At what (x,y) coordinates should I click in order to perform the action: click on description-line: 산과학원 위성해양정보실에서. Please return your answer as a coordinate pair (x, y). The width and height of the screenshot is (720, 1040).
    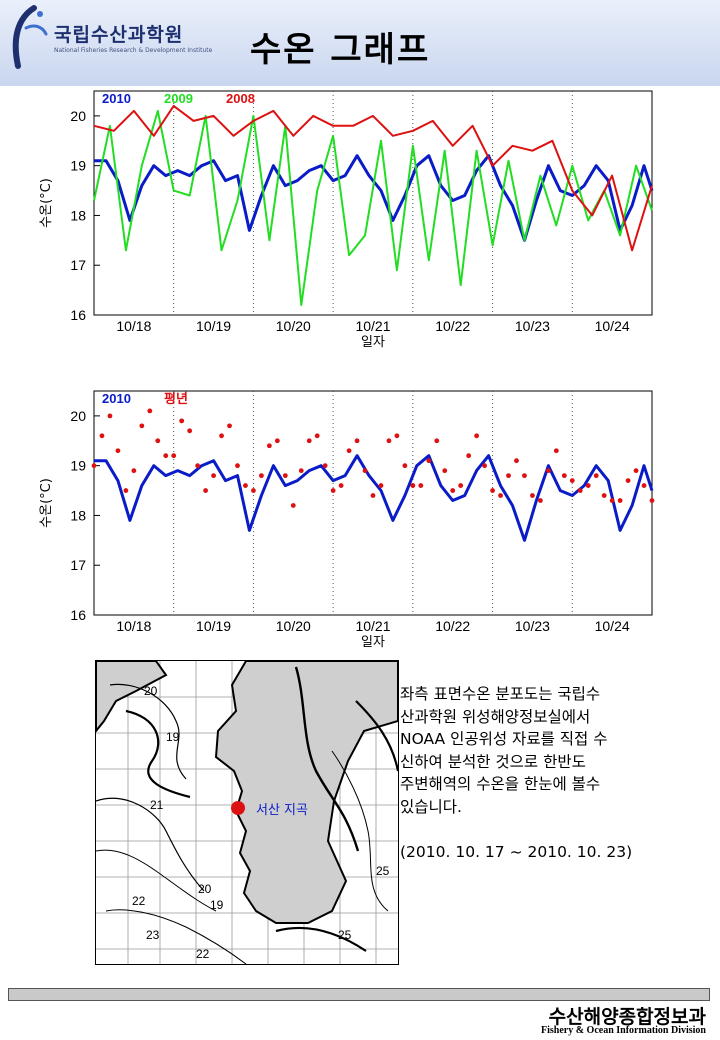
    Looking at the image, I should click on (495, 716).